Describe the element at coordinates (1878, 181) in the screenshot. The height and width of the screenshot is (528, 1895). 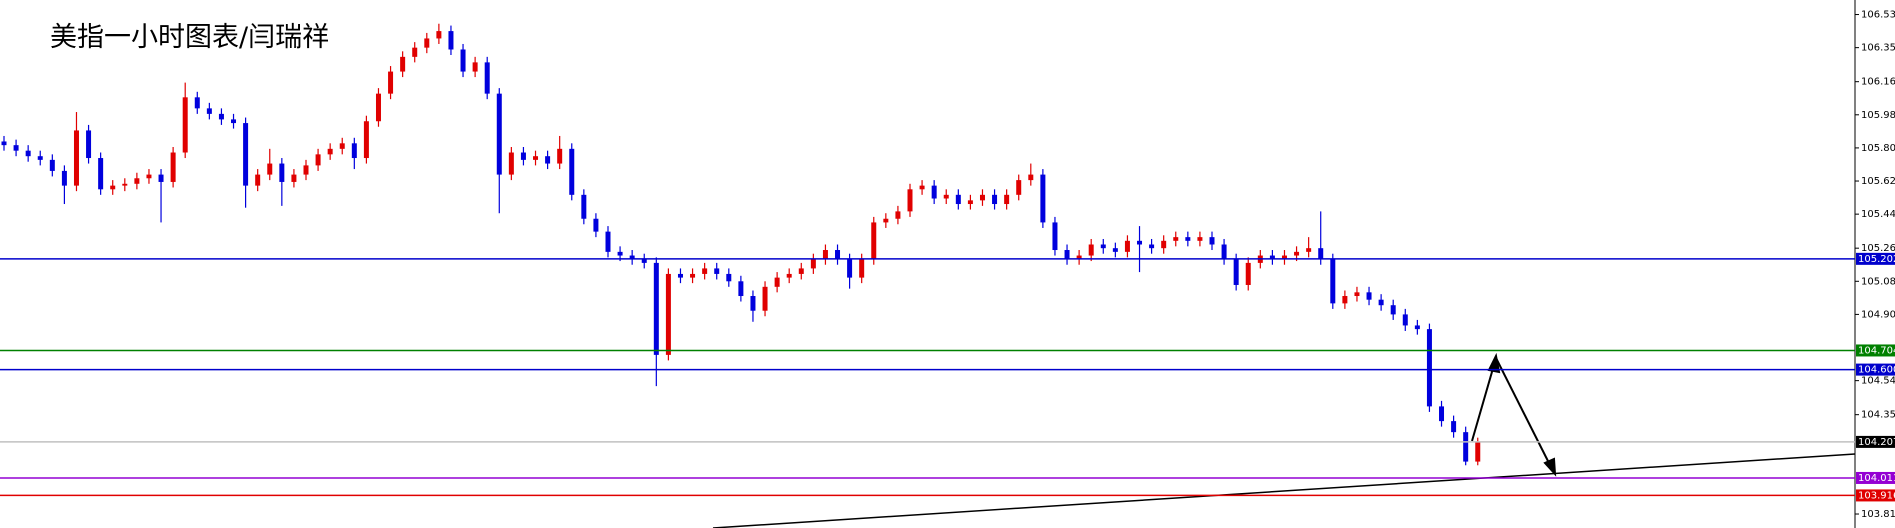
I see `y-tick-label: 105.625` at that location.